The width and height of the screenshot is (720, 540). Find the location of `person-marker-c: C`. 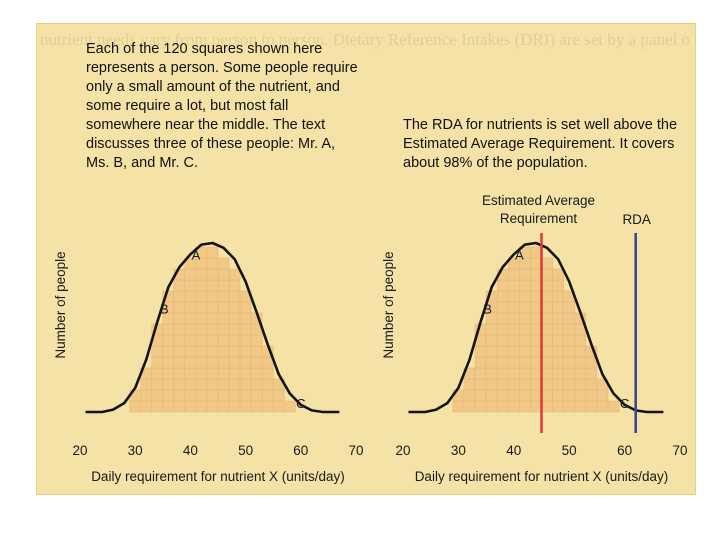

person-marker-c: C is located at coordinates (300, 403).